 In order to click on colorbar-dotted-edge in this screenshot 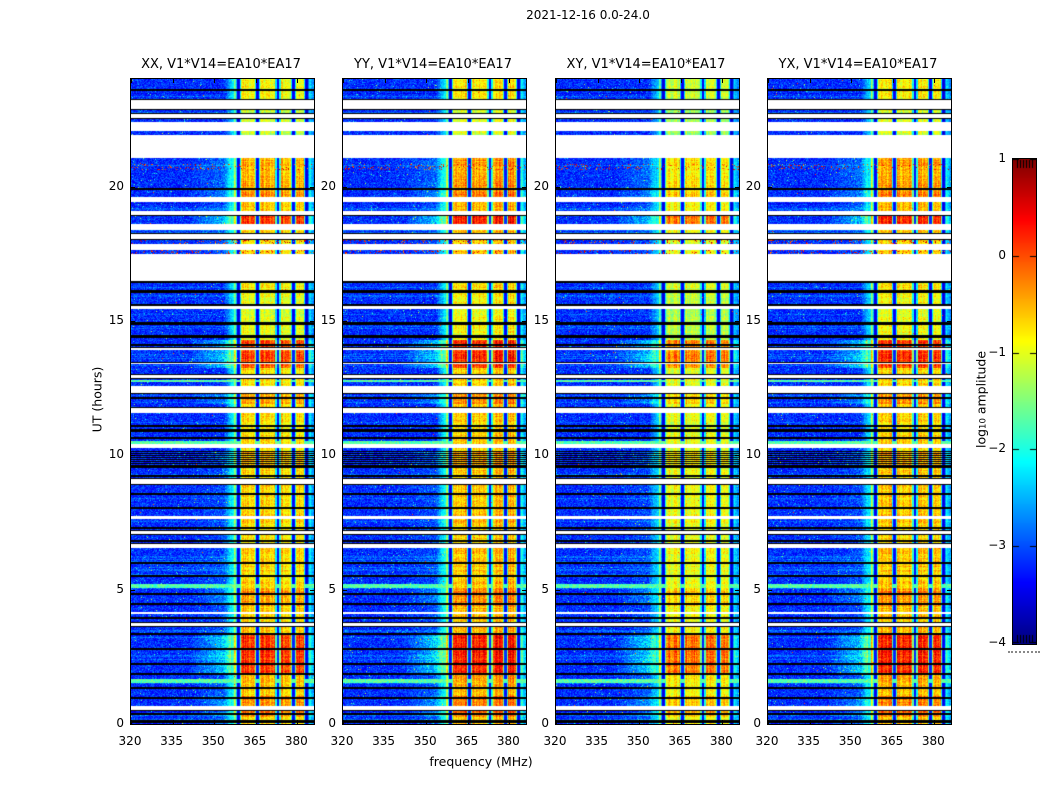, I will do `click(1024, 652)`.